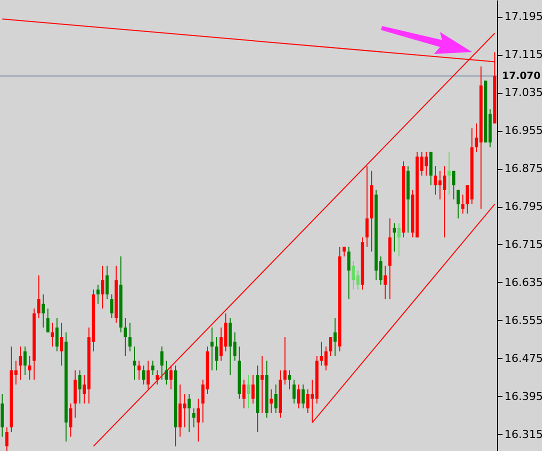 The height and width of the screenshot is (451, 542). Describe the element at coordinates (523, 17) in the screenshot. I see `y-tick-label: 17.195` at that location.